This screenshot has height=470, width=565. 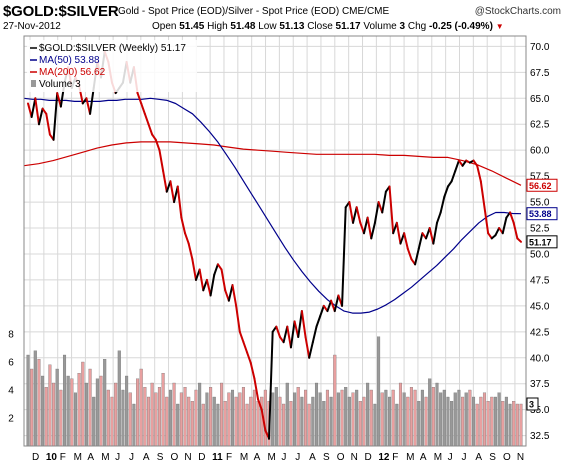 I want to click on brand-label: @StockCharts.com, so click(x=517, y=11).